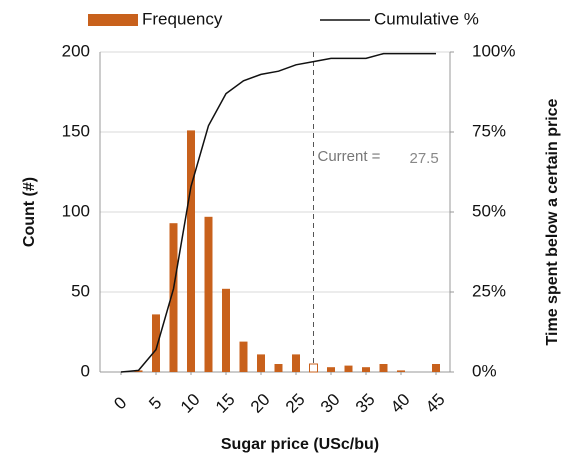 The image size is (576, 469). Describe the element at coordinates (113, 20) in the screenshot. I see `legend-swatch` at that location.